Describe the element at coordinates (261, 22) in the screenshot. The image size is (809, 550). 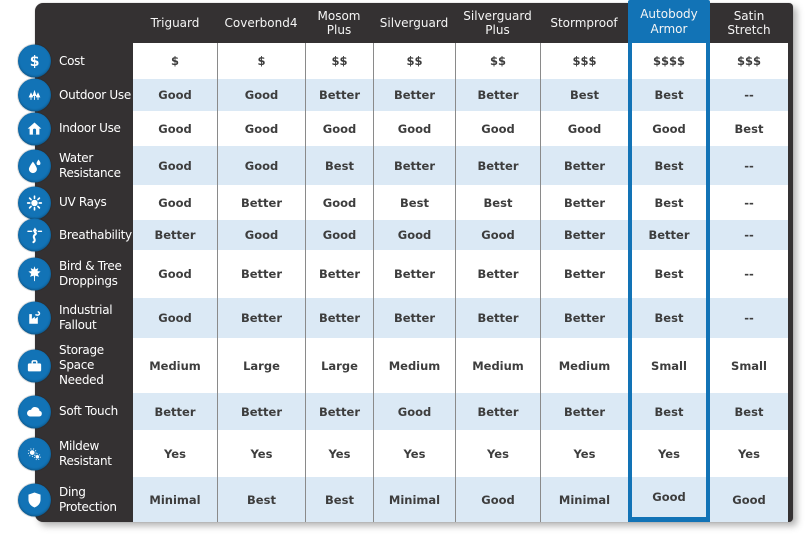
I see `column-header-coverbond4: Coverbond4` at that location.